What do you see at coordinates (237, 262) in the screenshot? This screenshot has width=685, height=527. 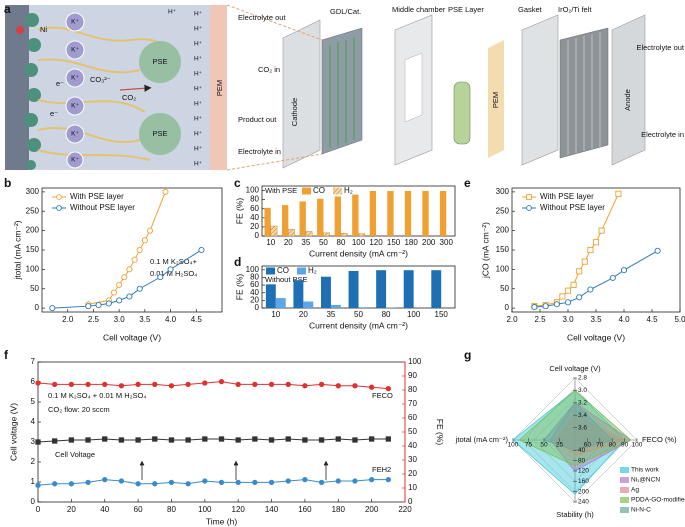 I see `panel-label: d` at bounding box center [237, 262].